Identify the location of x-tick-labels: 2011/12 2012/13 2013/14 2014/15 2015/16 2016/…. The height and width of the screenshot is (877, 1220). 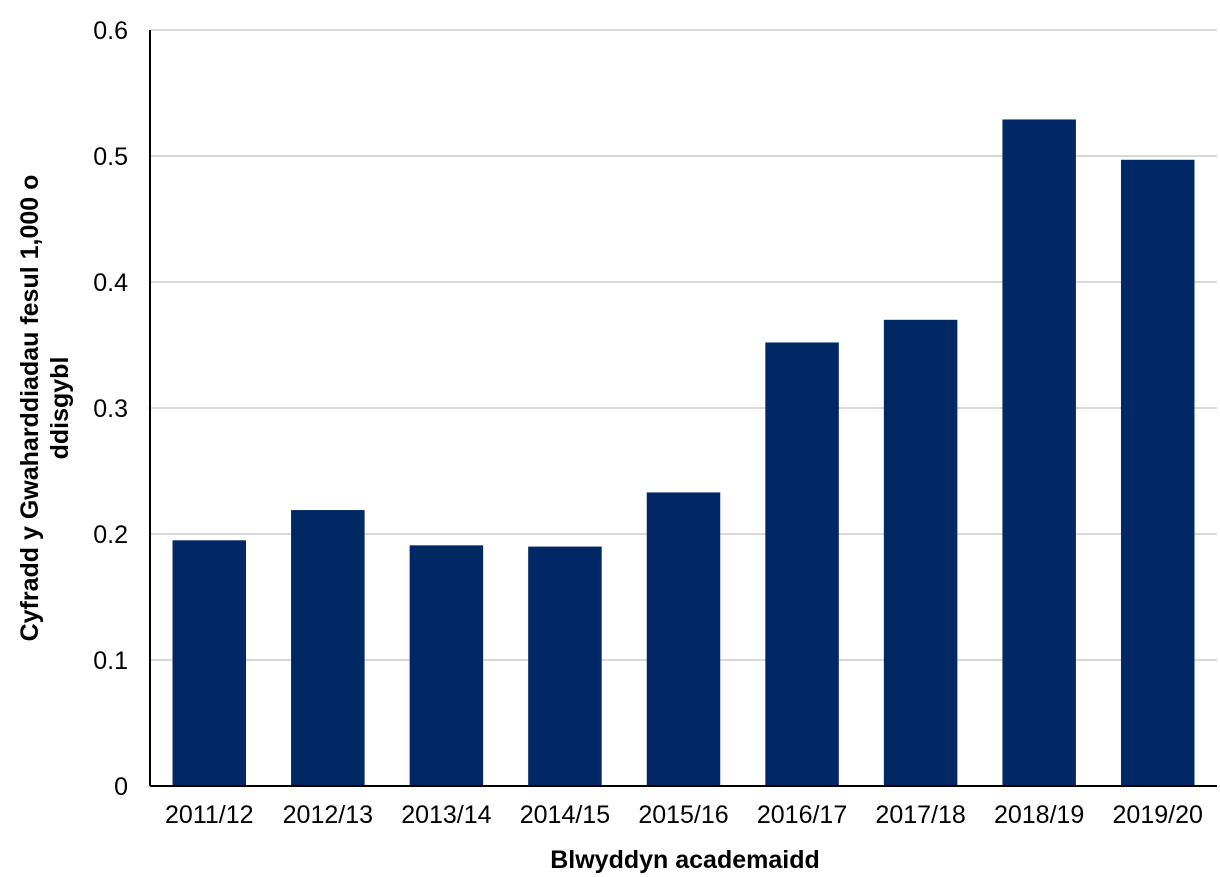
(684, 815).